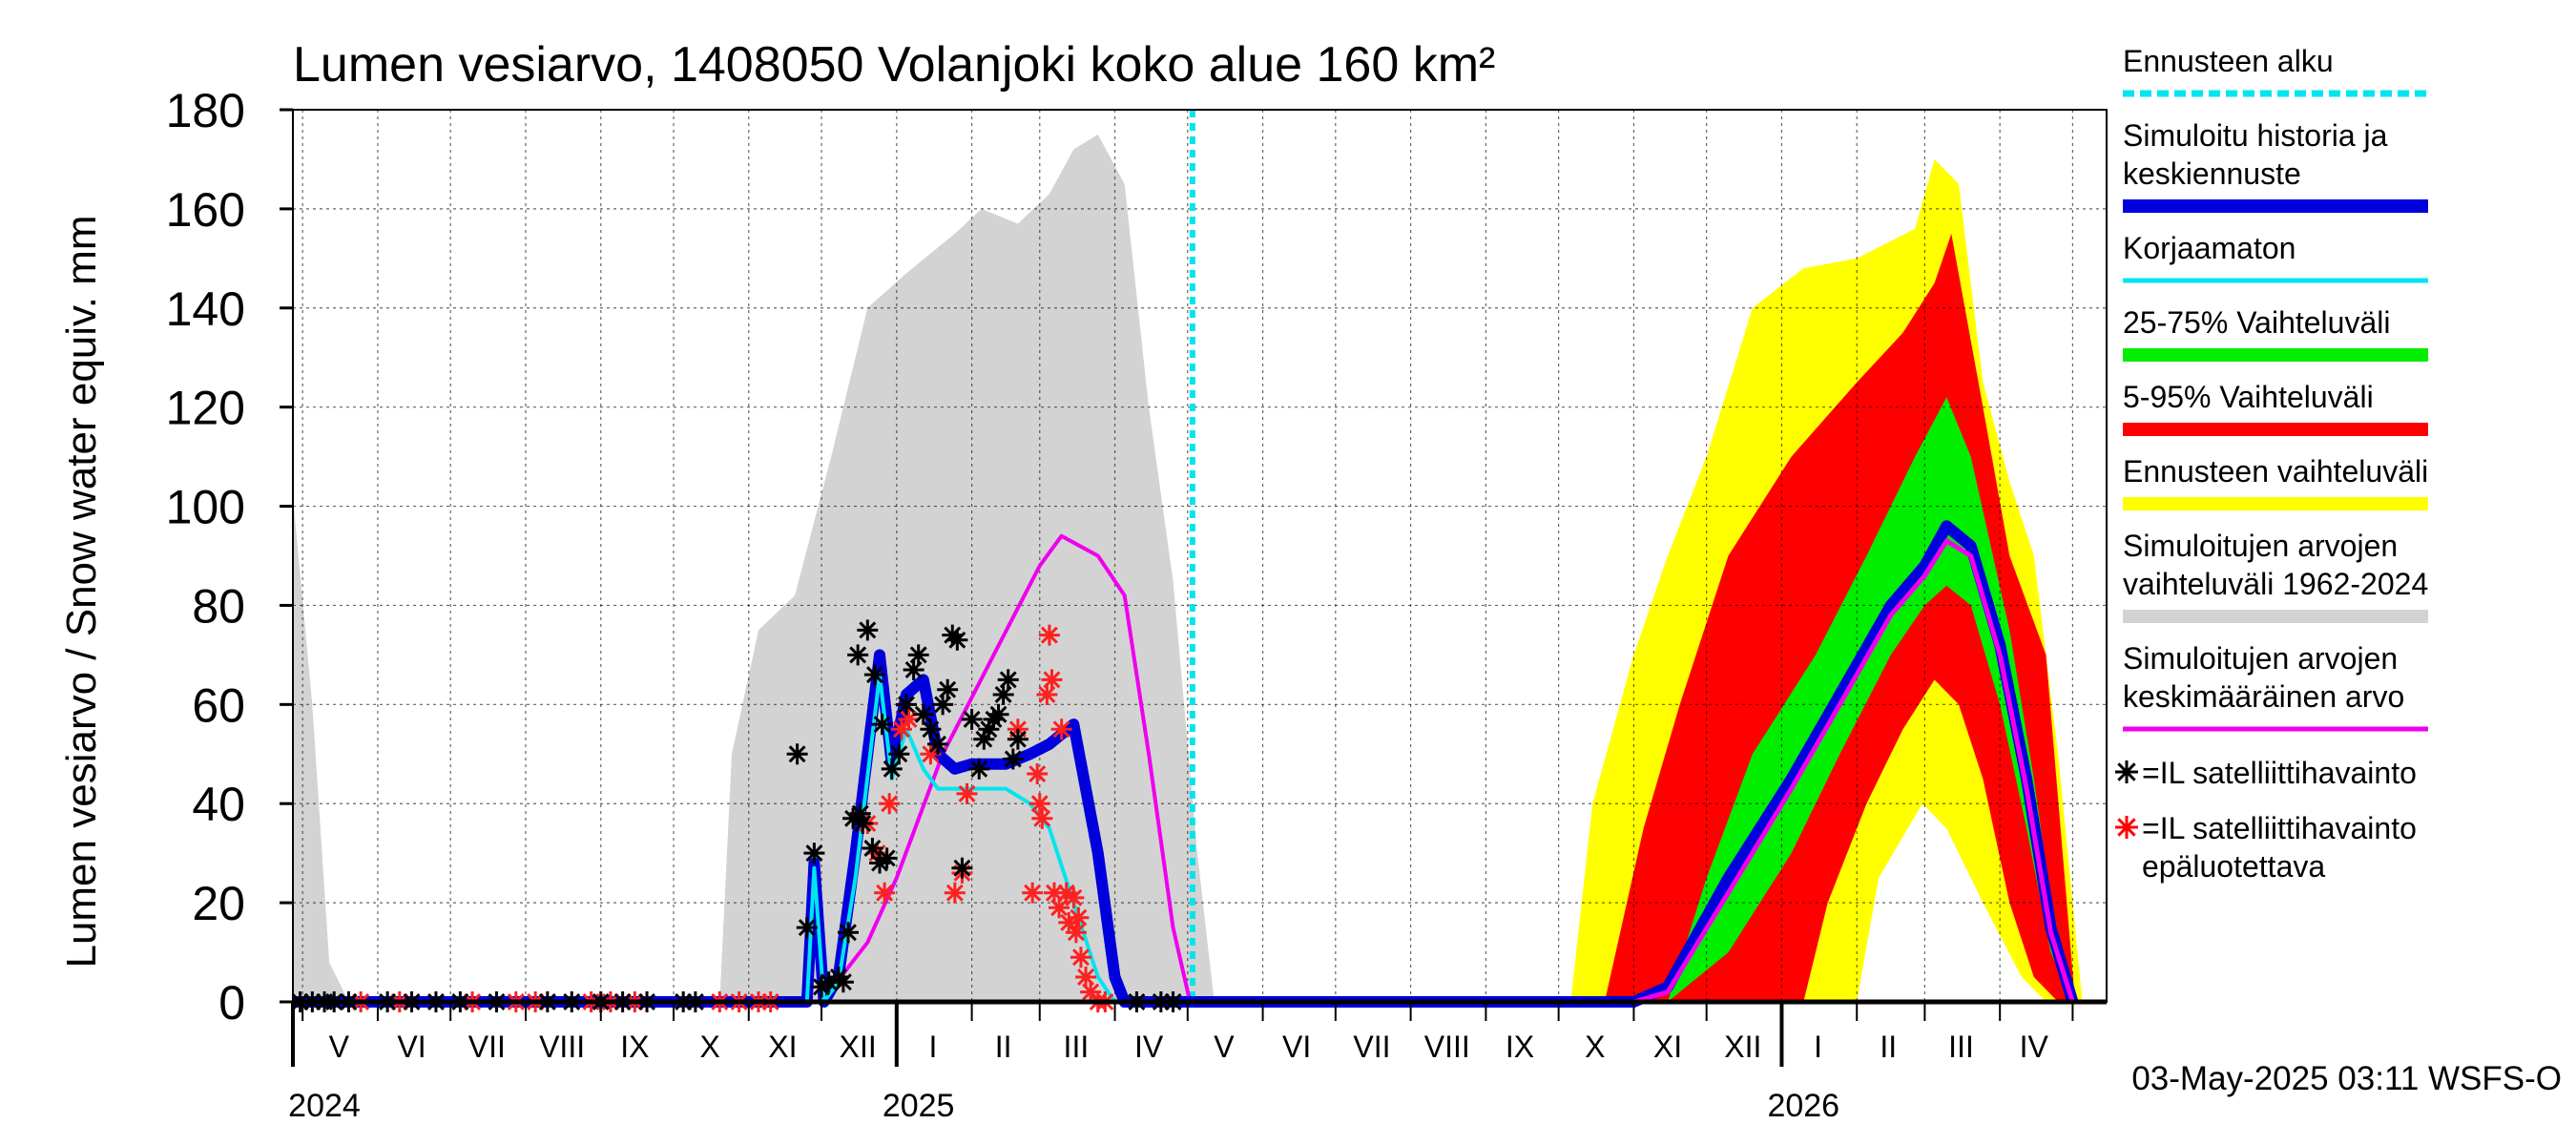 This screenshot has height=1145, width=2576. Describe the element at coordinates (1803, 1106) in the screenshot. I see `year-label: 2026` at that location.